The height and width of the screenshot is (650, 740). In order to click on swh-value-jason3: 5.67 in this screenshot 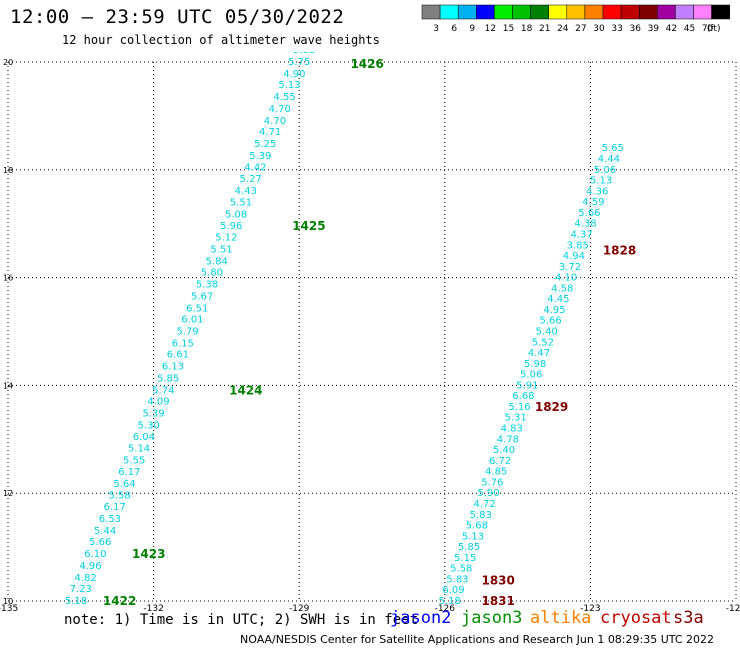, I will do `click(202, 296)`.